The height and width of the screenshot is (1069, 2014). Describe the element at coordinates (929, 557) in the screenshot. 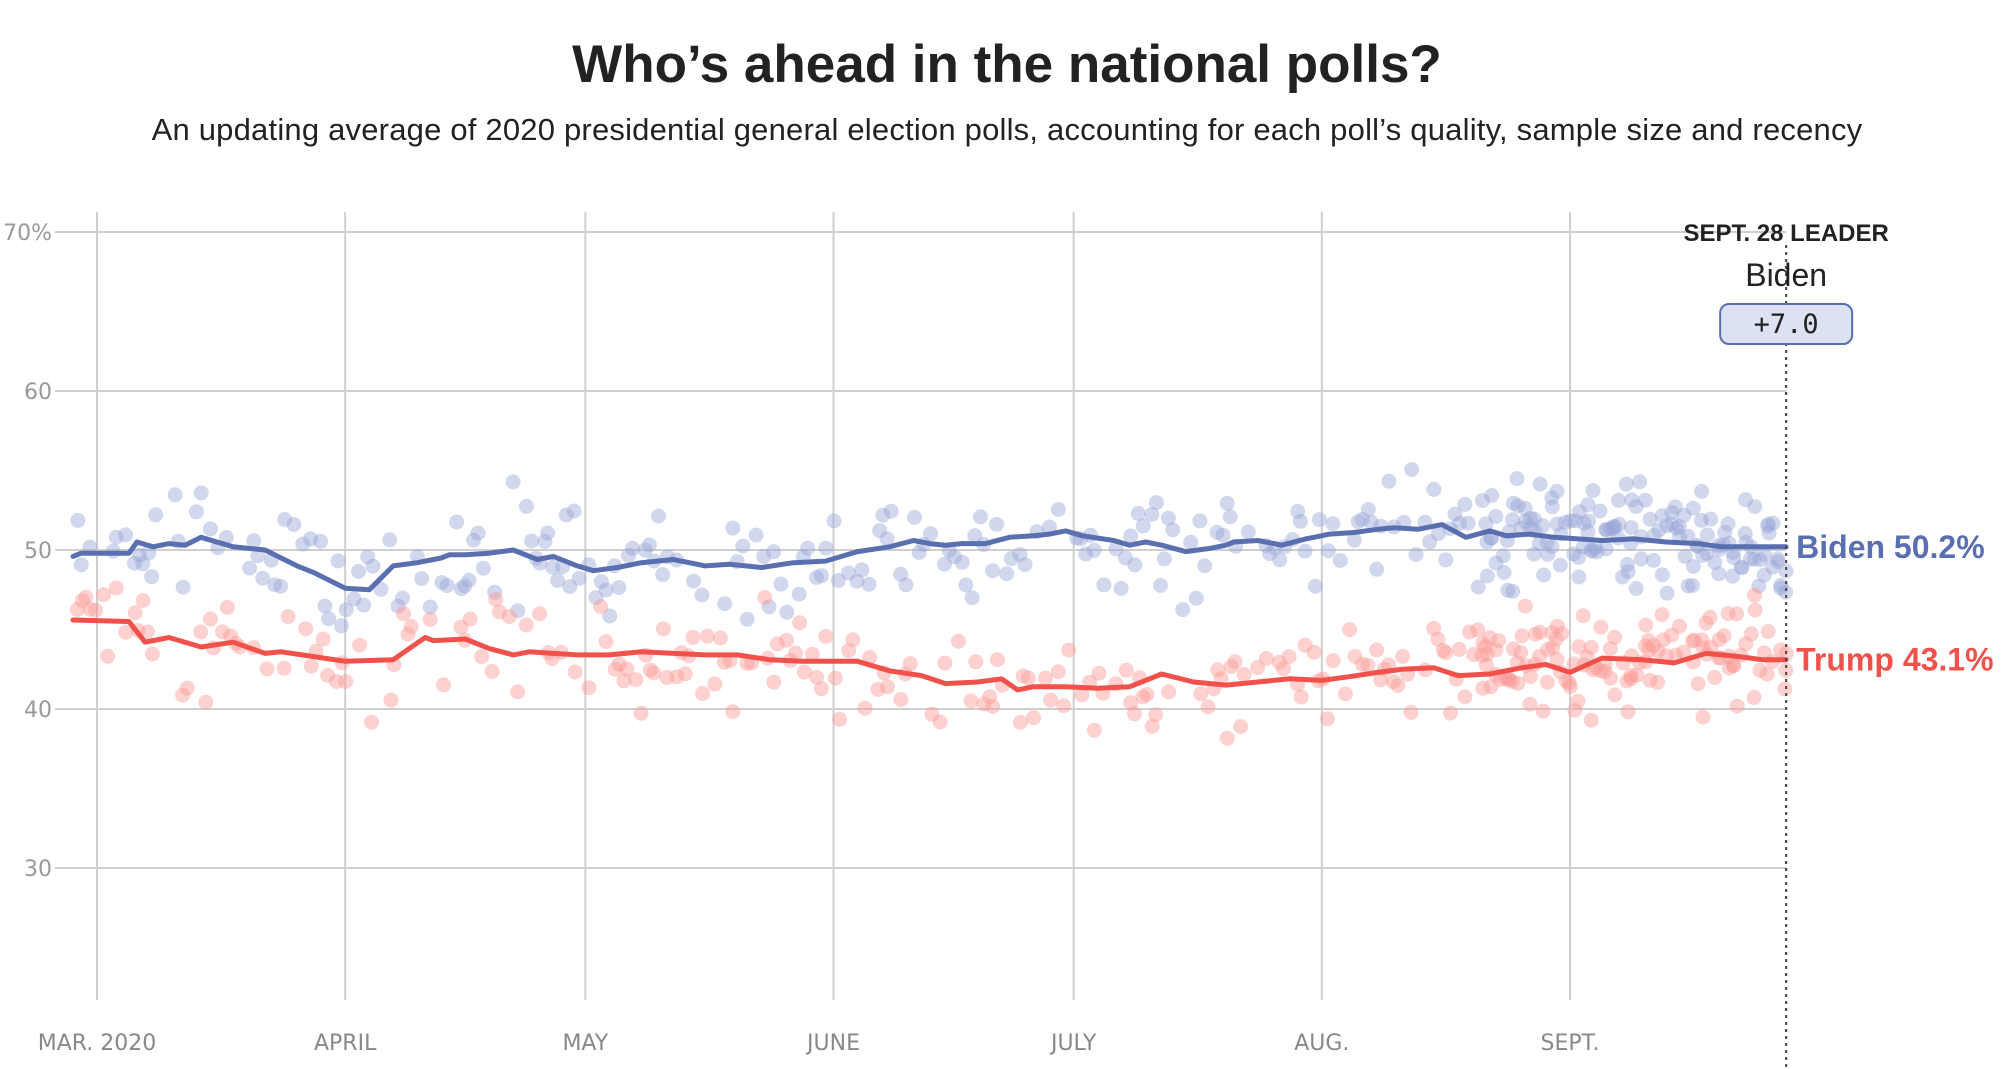

I see `biden-average-line` at that location.